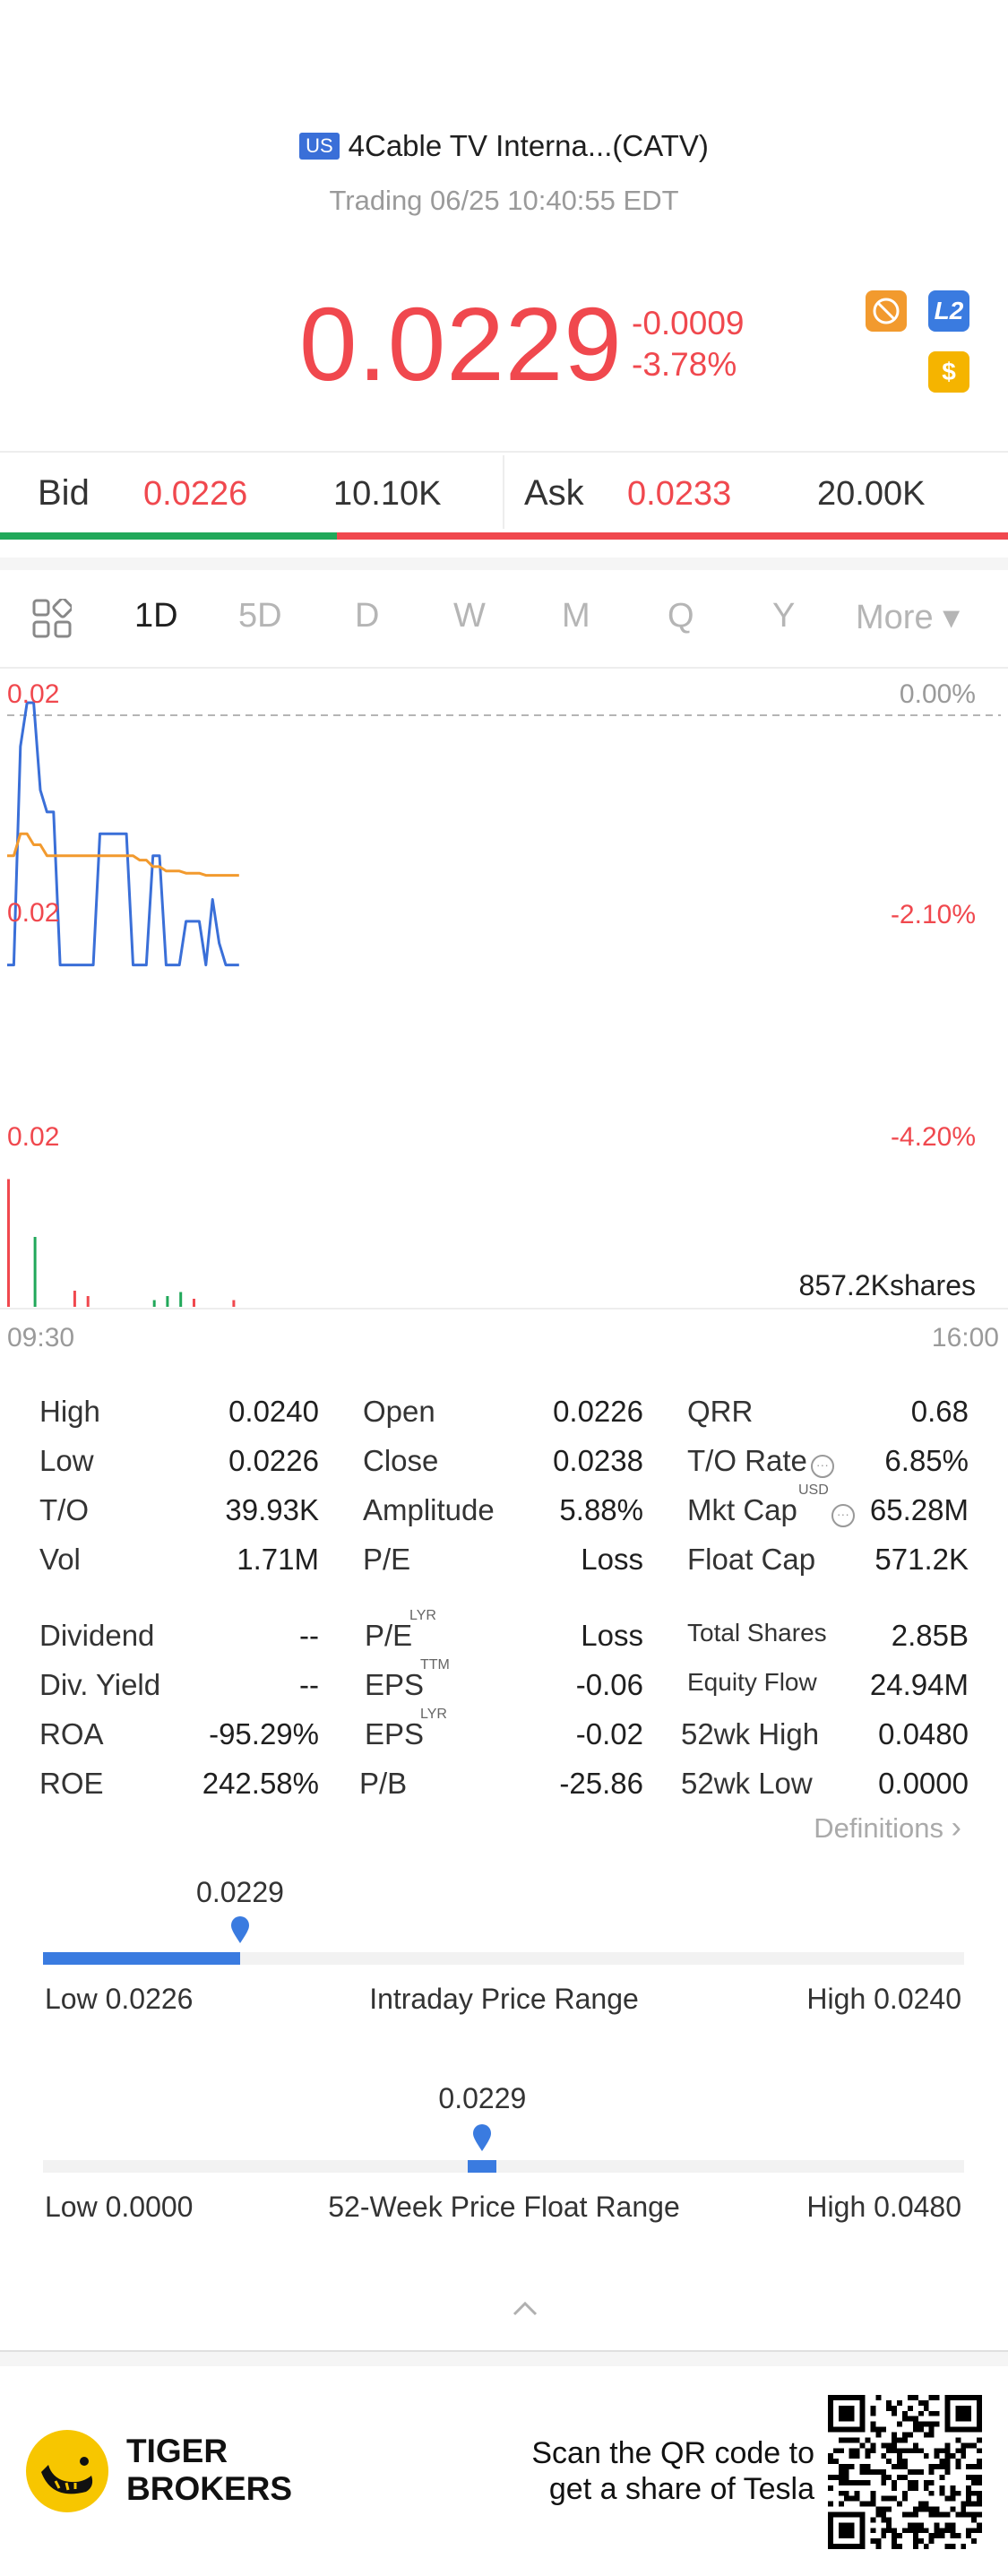 This screenshot has width=1008, height=2576. What do you see at coordinates (461, 344) in the screenshot?
I see `last-price: 0.0229` at bounding box center [461, 344].